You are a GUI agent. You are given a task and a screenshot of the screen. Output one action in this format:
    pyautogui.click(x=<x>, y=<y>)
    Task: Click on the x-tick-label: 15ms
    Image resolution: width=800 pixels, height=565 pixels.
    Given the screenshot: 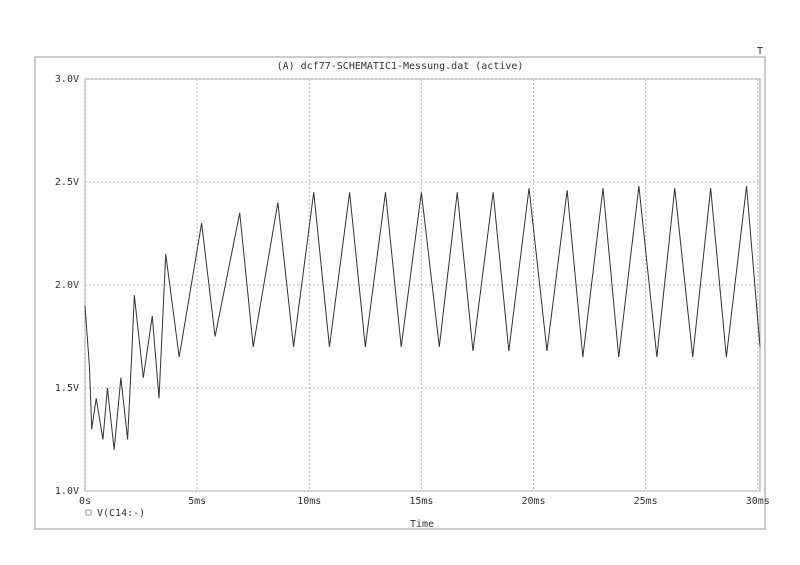 What is the action you would take?
    pyautogui.click(x=421, y=501)
    